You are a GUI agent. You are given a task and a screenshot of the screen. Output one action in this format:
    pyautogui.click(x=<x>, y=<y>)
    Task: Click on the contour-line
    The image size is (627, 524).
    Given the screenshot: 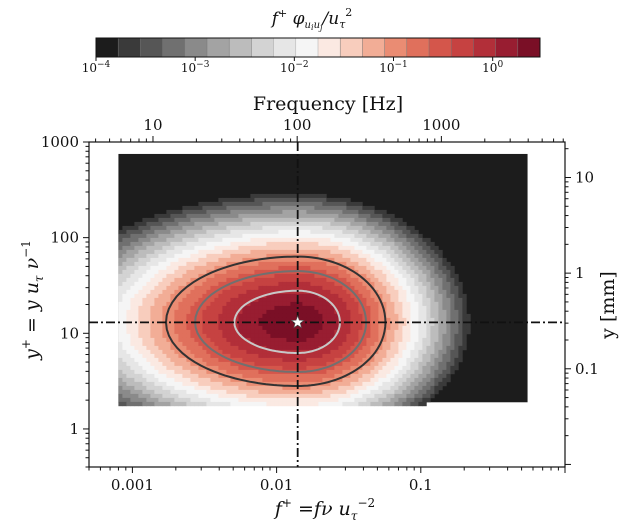 What is the action you would take?
    pyautogui.click(x=287, y=321)
    